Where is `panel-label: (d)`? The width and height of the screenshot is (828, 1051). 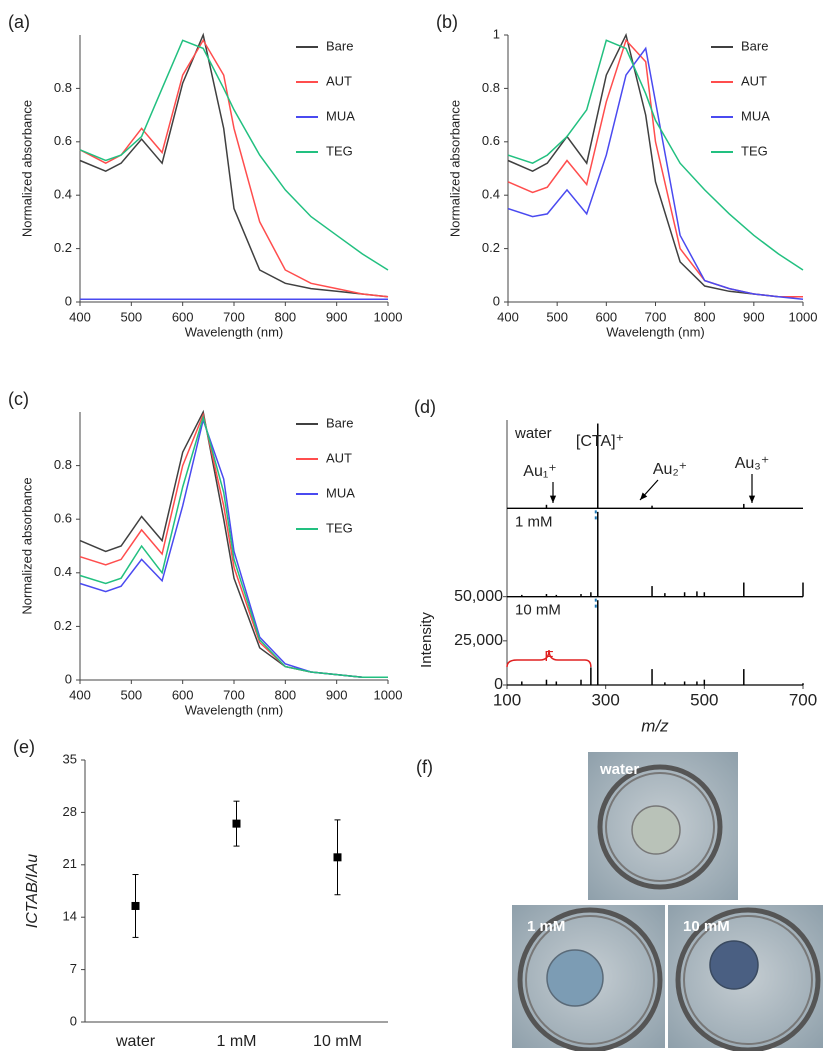
panel-label: (d) is located at coordinates (425, 407).